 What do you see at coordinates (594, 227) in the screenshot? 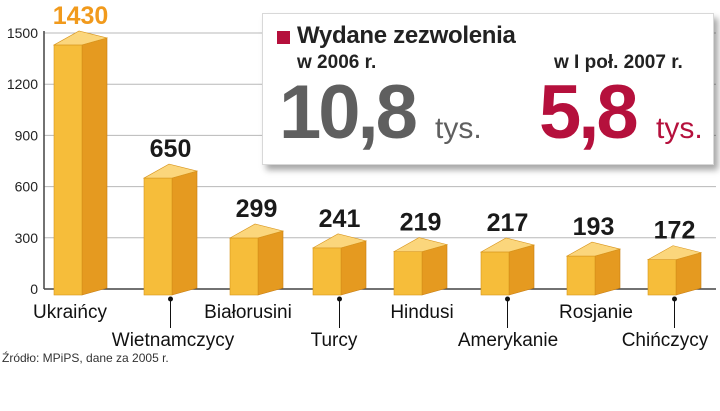
I see `bar-value-label: 193` at bounding box center [594, 227].